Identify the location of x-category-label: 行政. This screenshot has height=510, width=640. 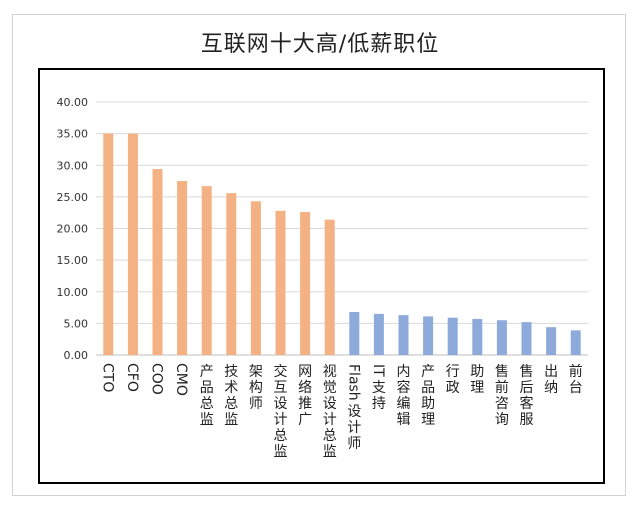
(453, 380).